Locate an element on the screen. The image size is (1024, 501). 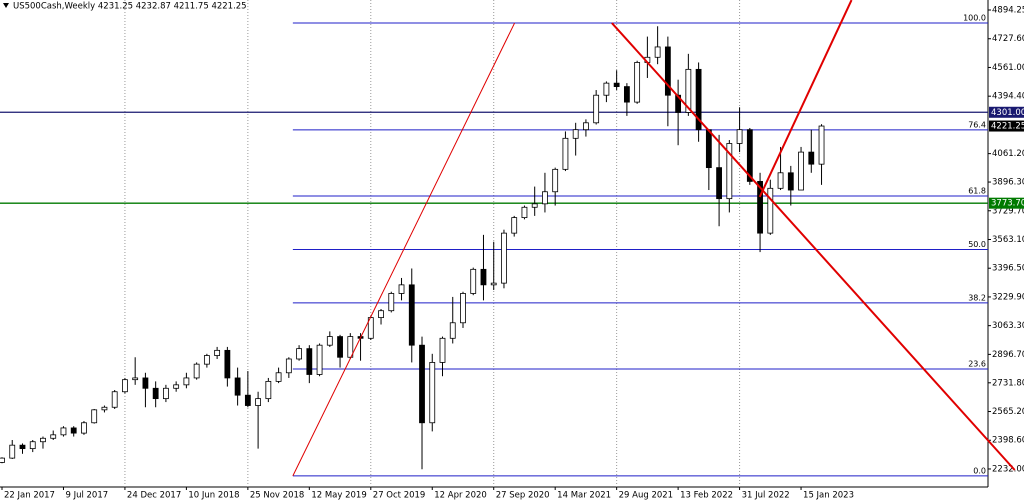
y-tick-label: 4061.20 is located at coordinates (1008, 154).